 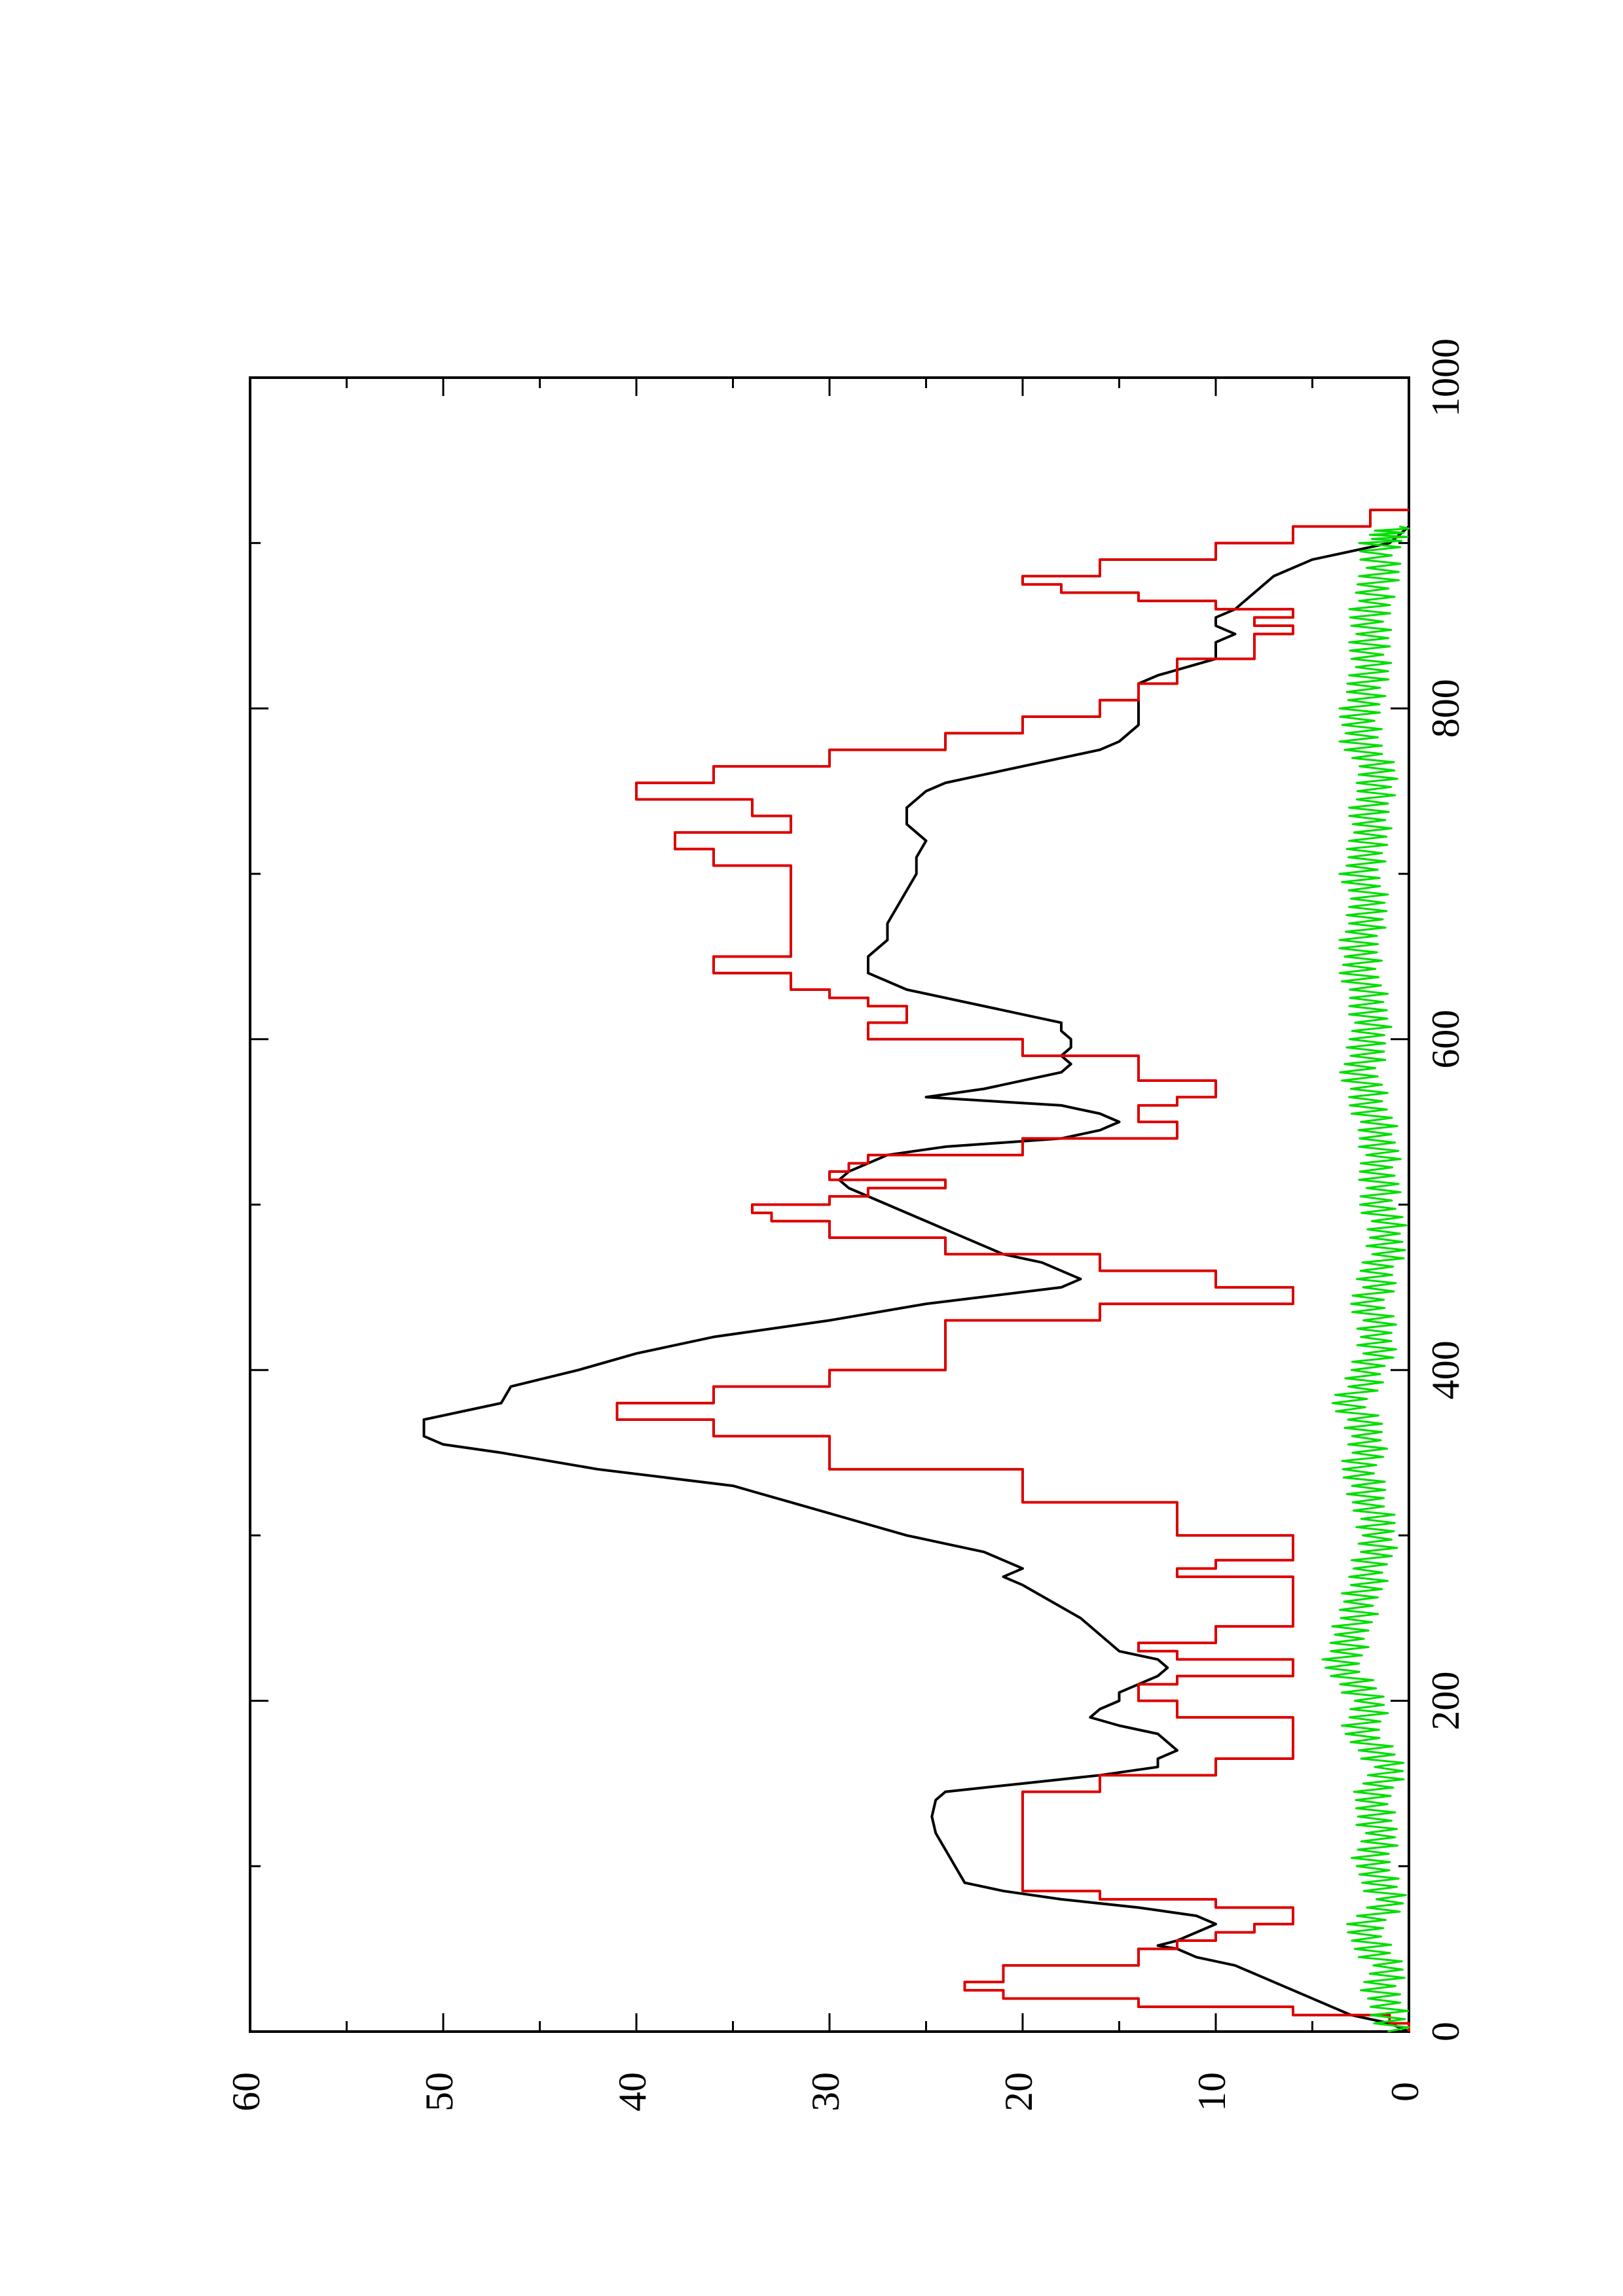 What do you see at coordinates (1445, 708) in the screenshot?
I see `x-tick-label: 800` at bounding box center [1445, 708].